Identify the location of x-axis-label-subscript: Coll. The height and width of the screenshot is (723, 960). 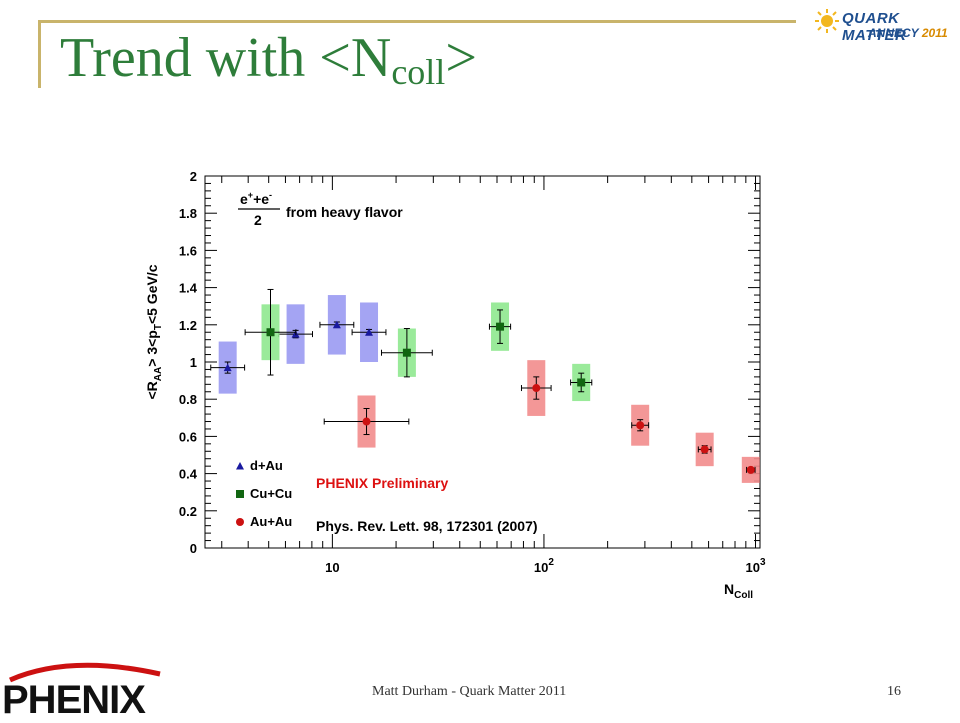
(743, 595).